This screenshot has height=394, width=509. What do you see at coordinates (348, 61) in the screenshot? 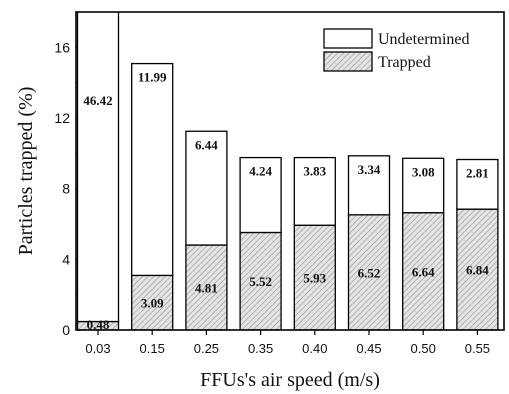
I see `legend-swatch-trapped` at bounding box center [348, 61].